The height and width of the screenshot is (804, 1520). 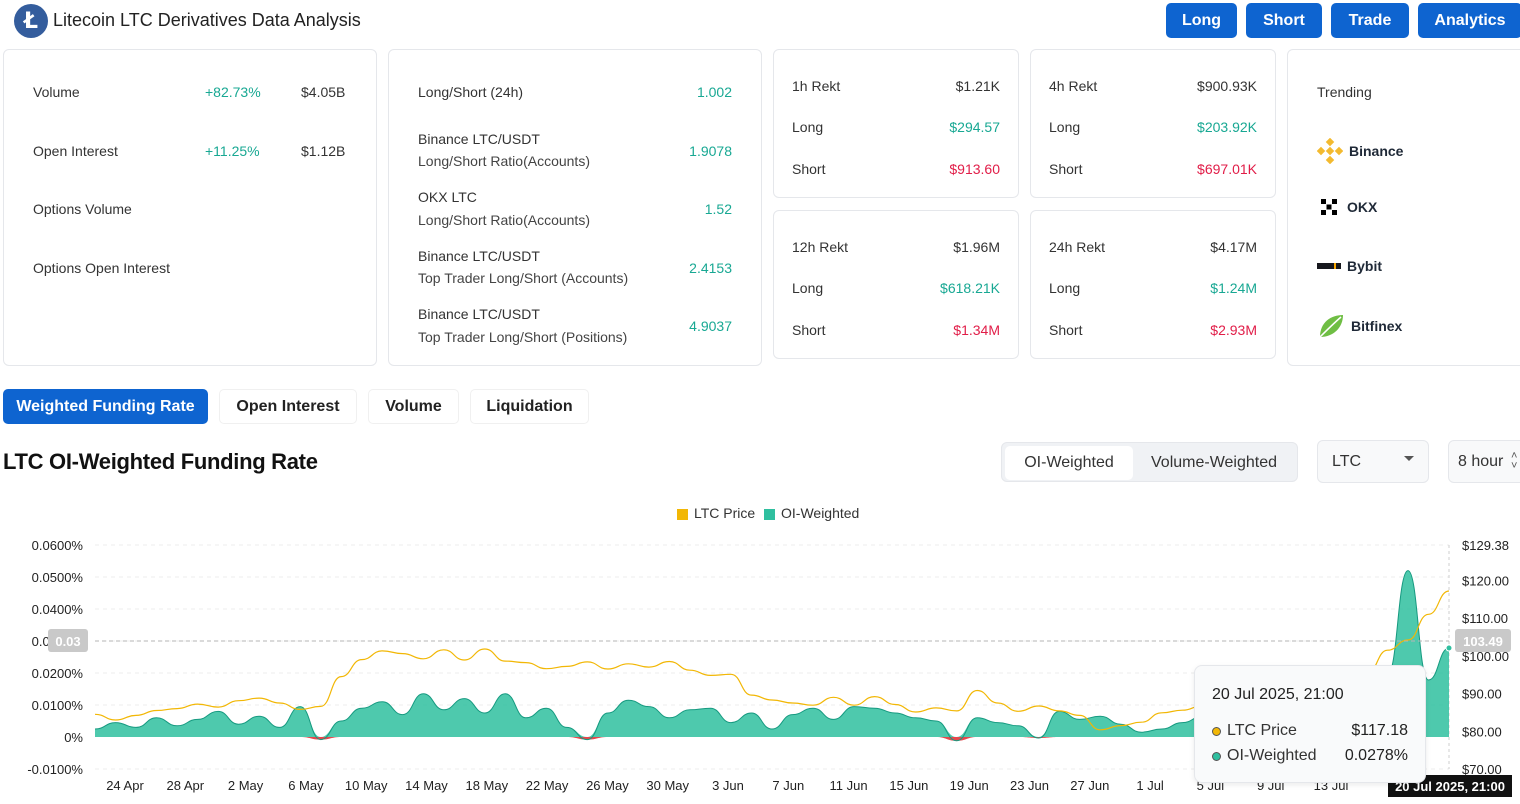 I want to click on trending-item-binance: Binance, so click(x=1360, y=151).